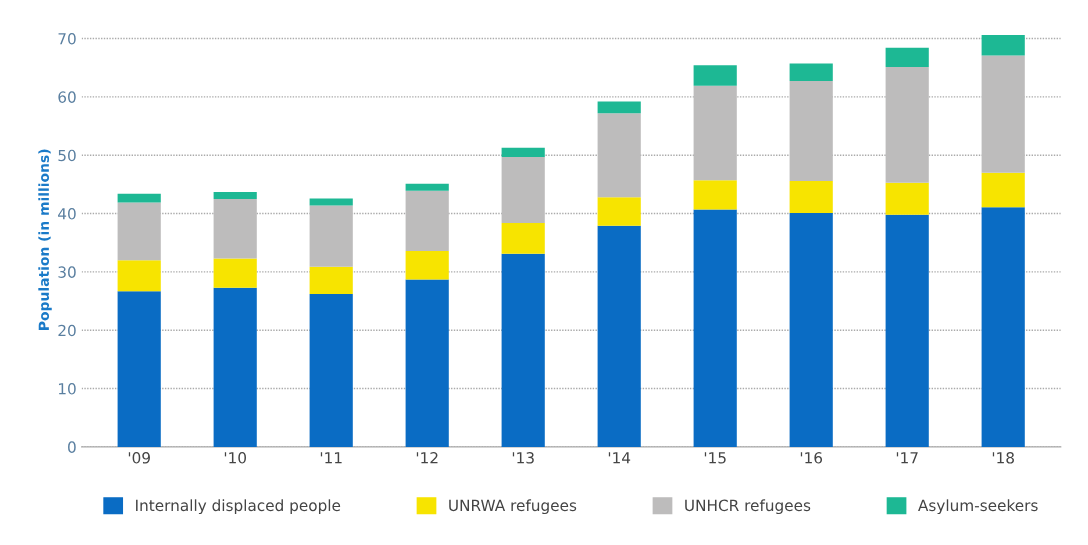  I want to click on x-tick-label: '14, so click(619, 458).